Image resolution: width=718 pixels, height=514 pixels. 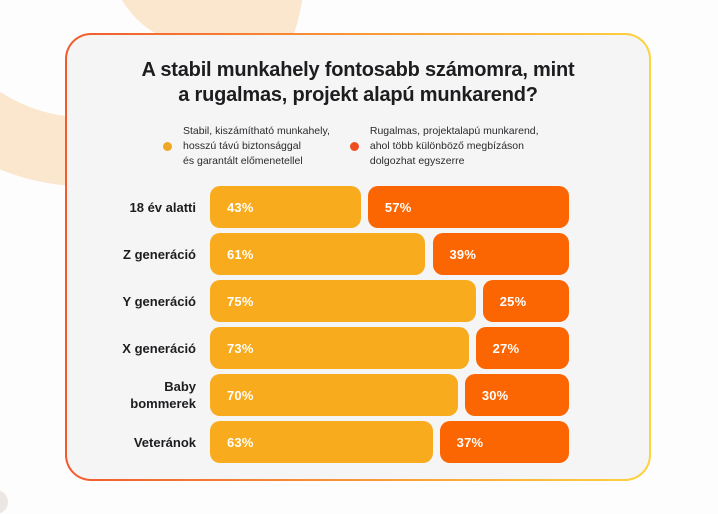 What do you see at coordinates (398, 207) in the screenshot?
I see `bar-value: 57%` at bounding box center [398, 207].